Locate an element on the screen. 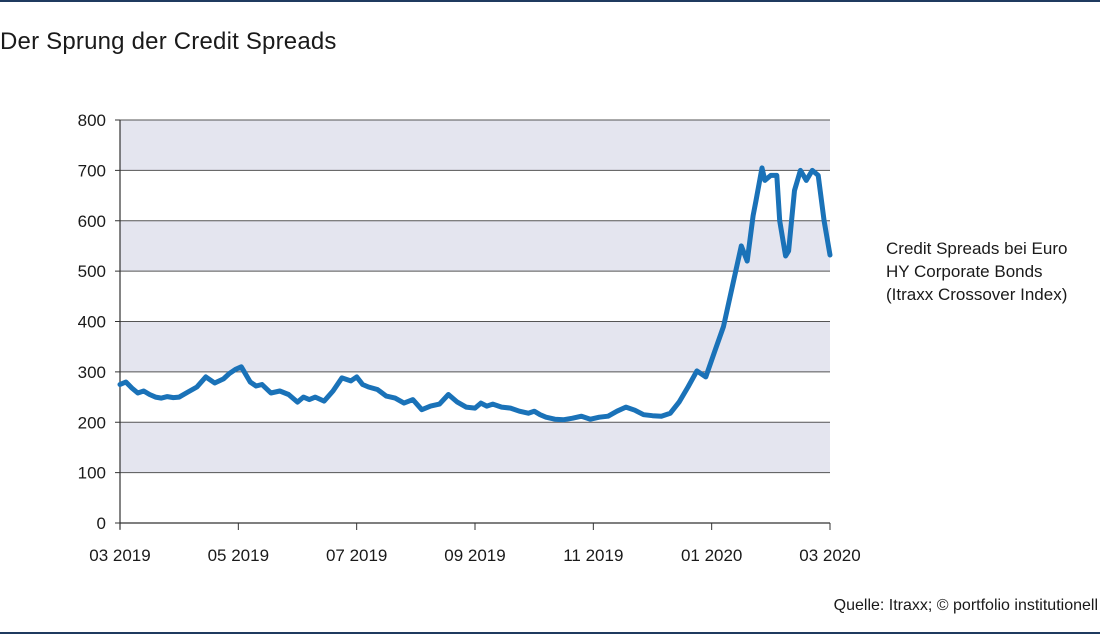  y-tick-label: 800 is located at coordinates (92, 120).